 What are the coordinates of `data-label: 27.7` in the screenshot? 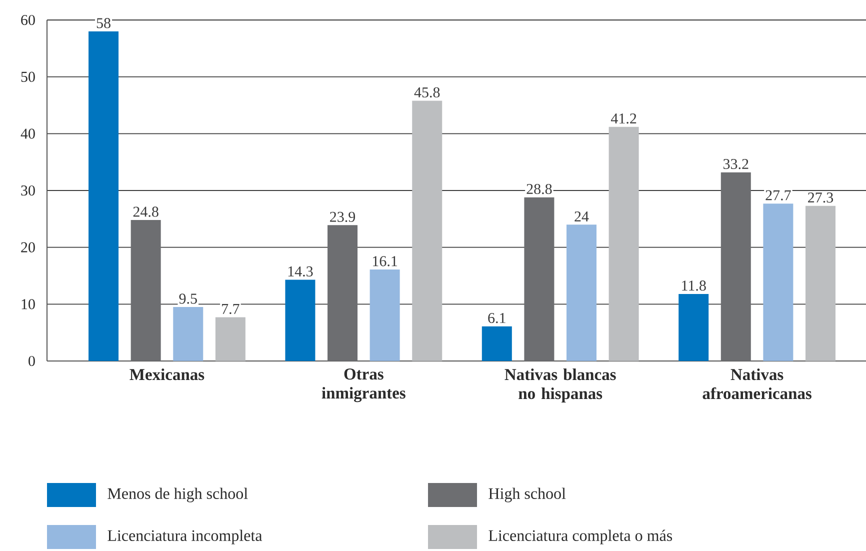 It's located at (778, 195).